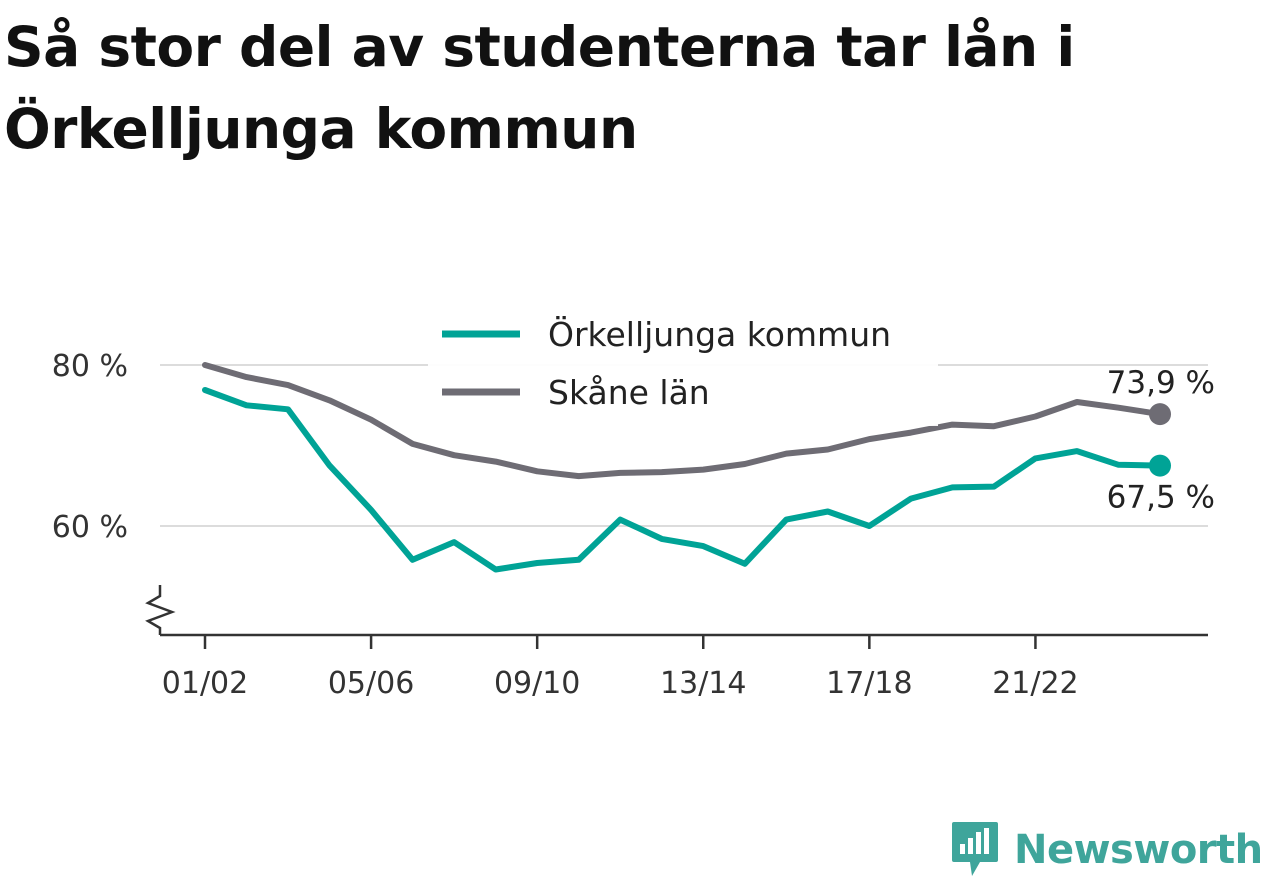 This screenshot has width=1262, height=880. Describe the element at coordinates (1161, 383) in the screenshot. I see `end-label-skane: 73,9 %` at that location.